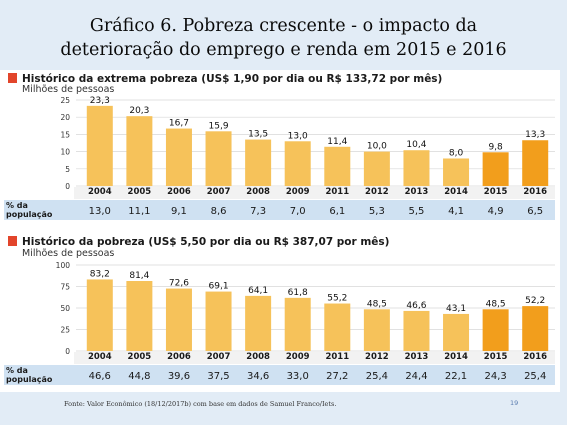 The height and width of the screenshot is (425, 567). I want to click on population-percent-value: 6,1, so click(337, 211).